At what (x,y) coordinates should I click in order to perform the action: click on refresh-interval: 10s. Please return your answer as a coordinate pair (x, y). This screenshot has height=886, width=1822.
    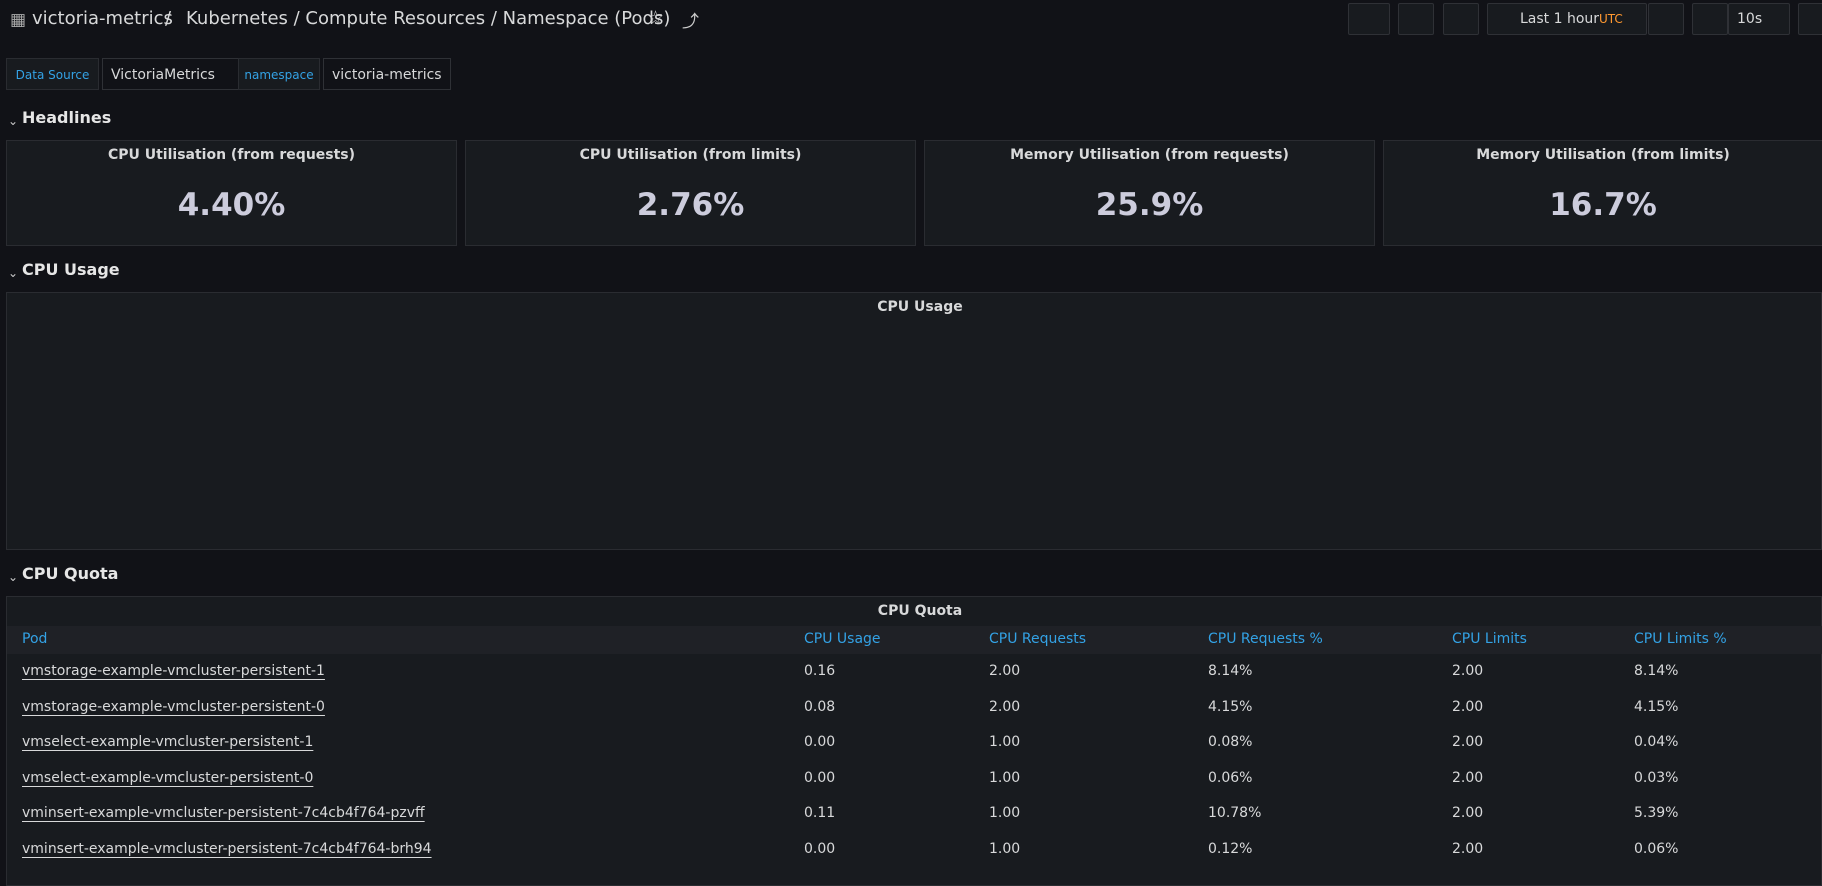
    Looking at the image, I should click on (1759, 19).